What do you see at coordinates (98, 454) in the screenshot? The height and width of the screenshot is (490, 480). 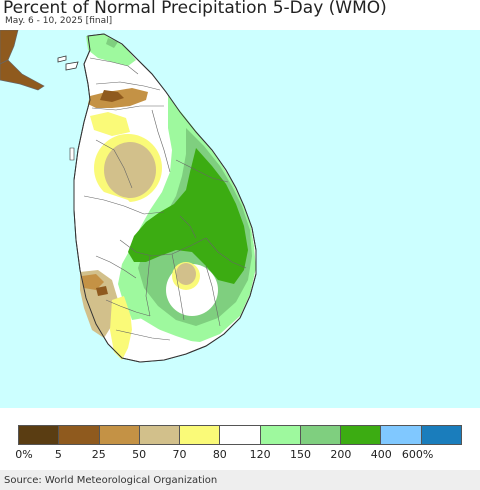 I see `legend-tick-label: 25` at bounding box center [98, 454].